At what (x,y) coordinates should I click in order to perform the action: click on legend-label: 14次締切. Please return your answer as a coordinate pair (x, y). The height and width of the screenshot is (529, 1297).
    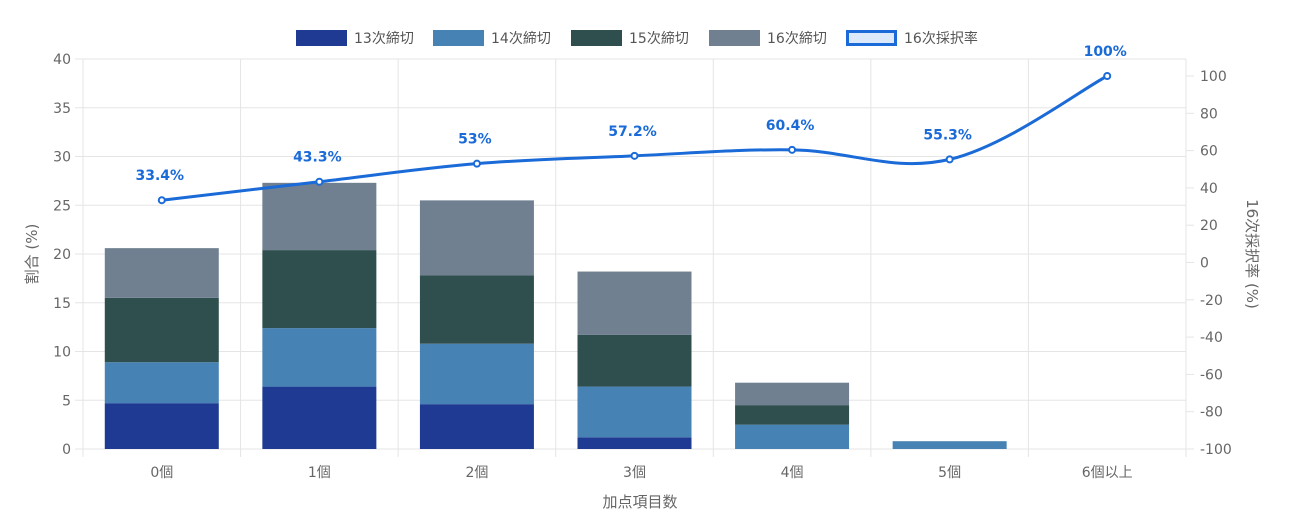
    Looking at the image, I should click on (521, 38).